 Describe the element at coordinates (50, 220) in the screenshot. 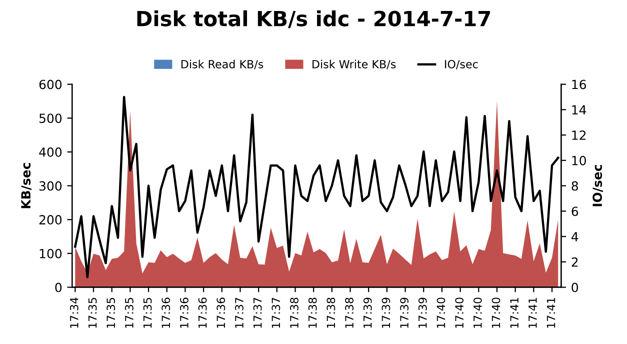

I see `y-tick-label: 200` at that location.